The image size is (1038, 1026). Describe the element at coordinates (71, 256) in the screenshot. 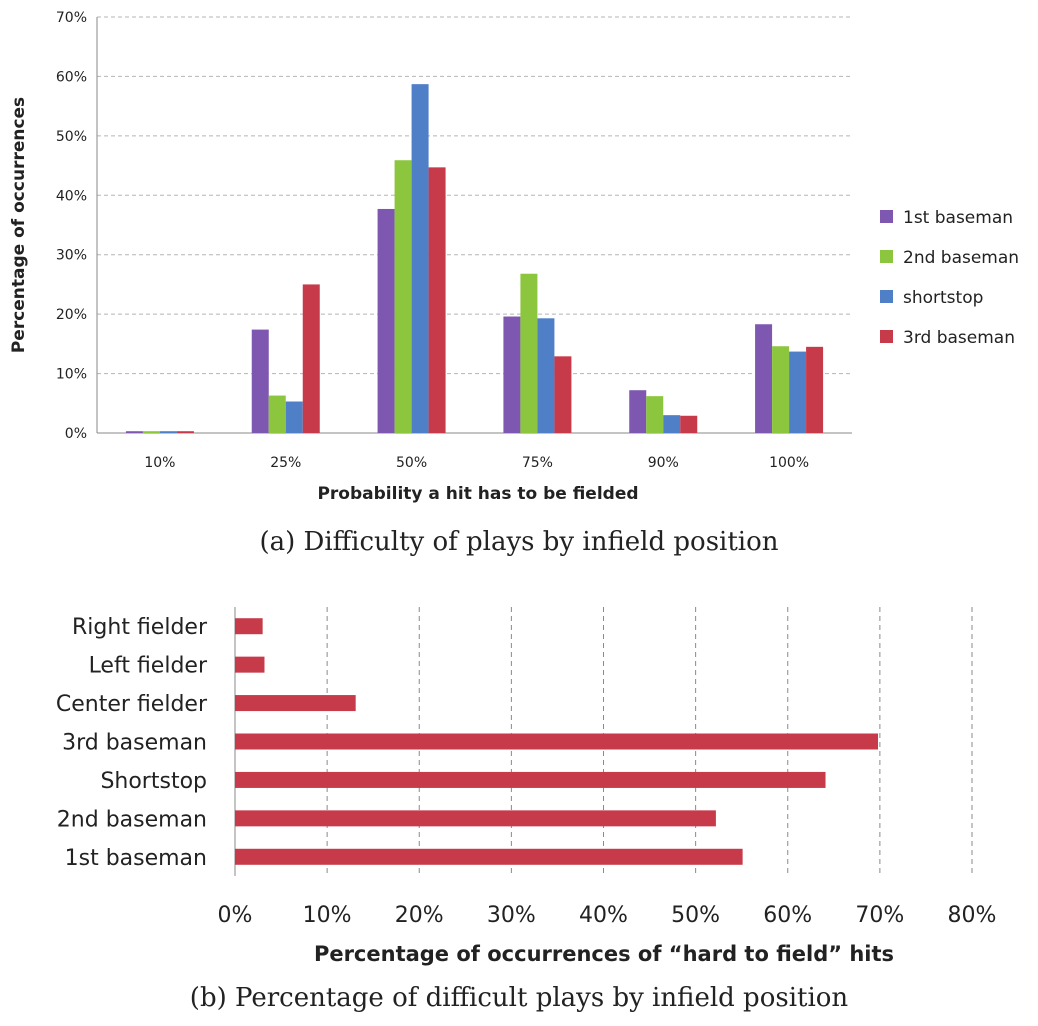

I see `y-tick-label: 30%` at that location.